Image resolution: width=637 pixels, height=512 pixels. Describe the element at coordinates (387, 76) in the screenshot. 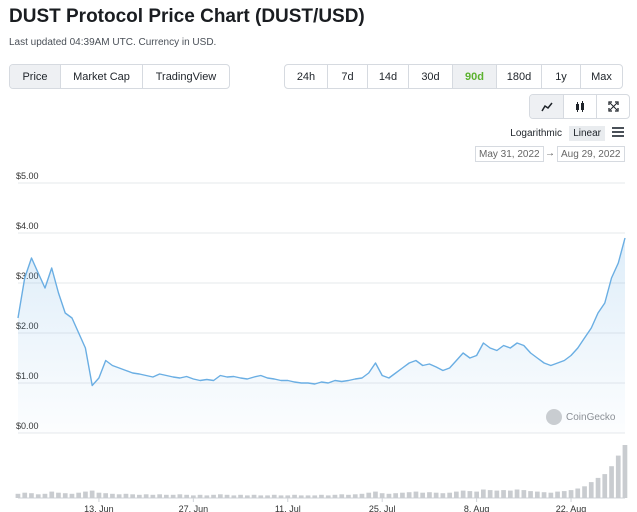

I see `range-14d: 14d` at that location.